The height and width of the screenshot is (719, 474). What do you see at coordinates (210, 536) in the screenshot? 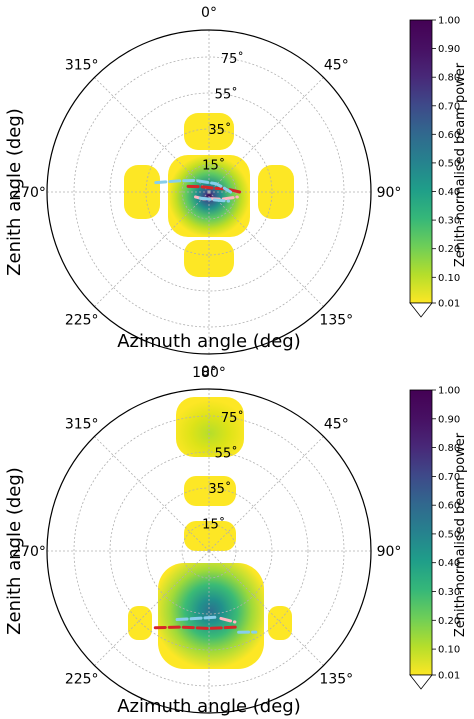
I see `lobe-center` at bounding box center [210, 536].